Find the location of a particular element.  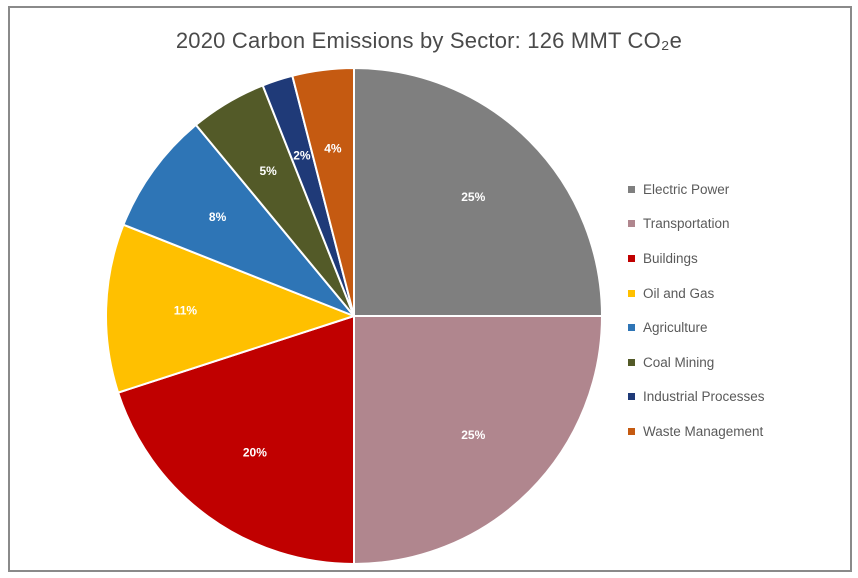

legend-item: Industrial Processes is located at coordinates (738, 397).